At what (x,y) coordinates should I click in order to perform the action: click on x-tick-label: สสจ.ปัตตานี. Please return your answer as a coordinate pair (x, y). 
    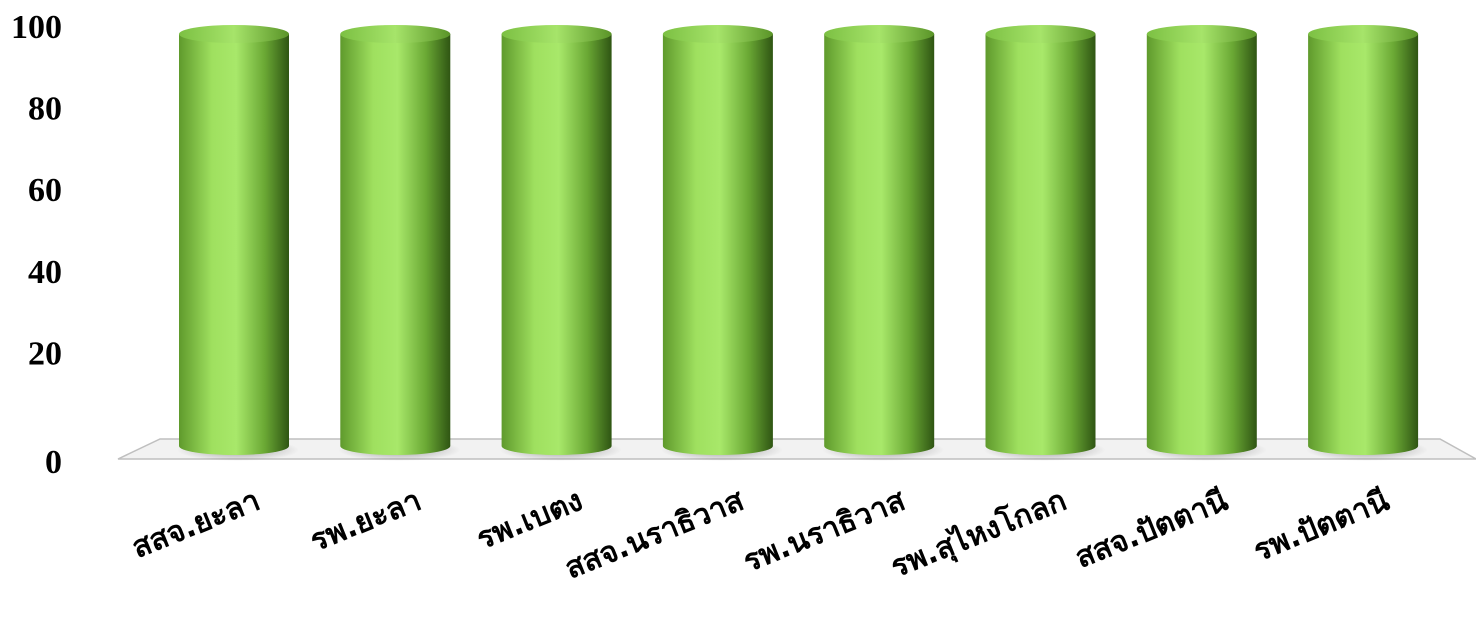
    Looking at the image, I should click on (1151, 529).